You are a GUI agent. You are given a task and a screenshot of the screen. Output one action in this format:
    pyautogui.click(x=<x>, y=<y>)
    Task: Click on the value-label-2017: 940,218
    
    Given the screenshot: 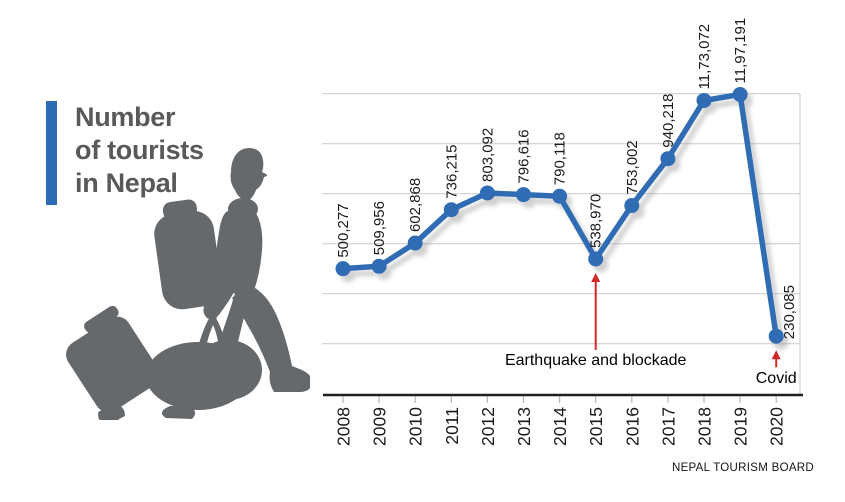 What is the action you would take?
    pyautogui.click(x=668, y=120)
    